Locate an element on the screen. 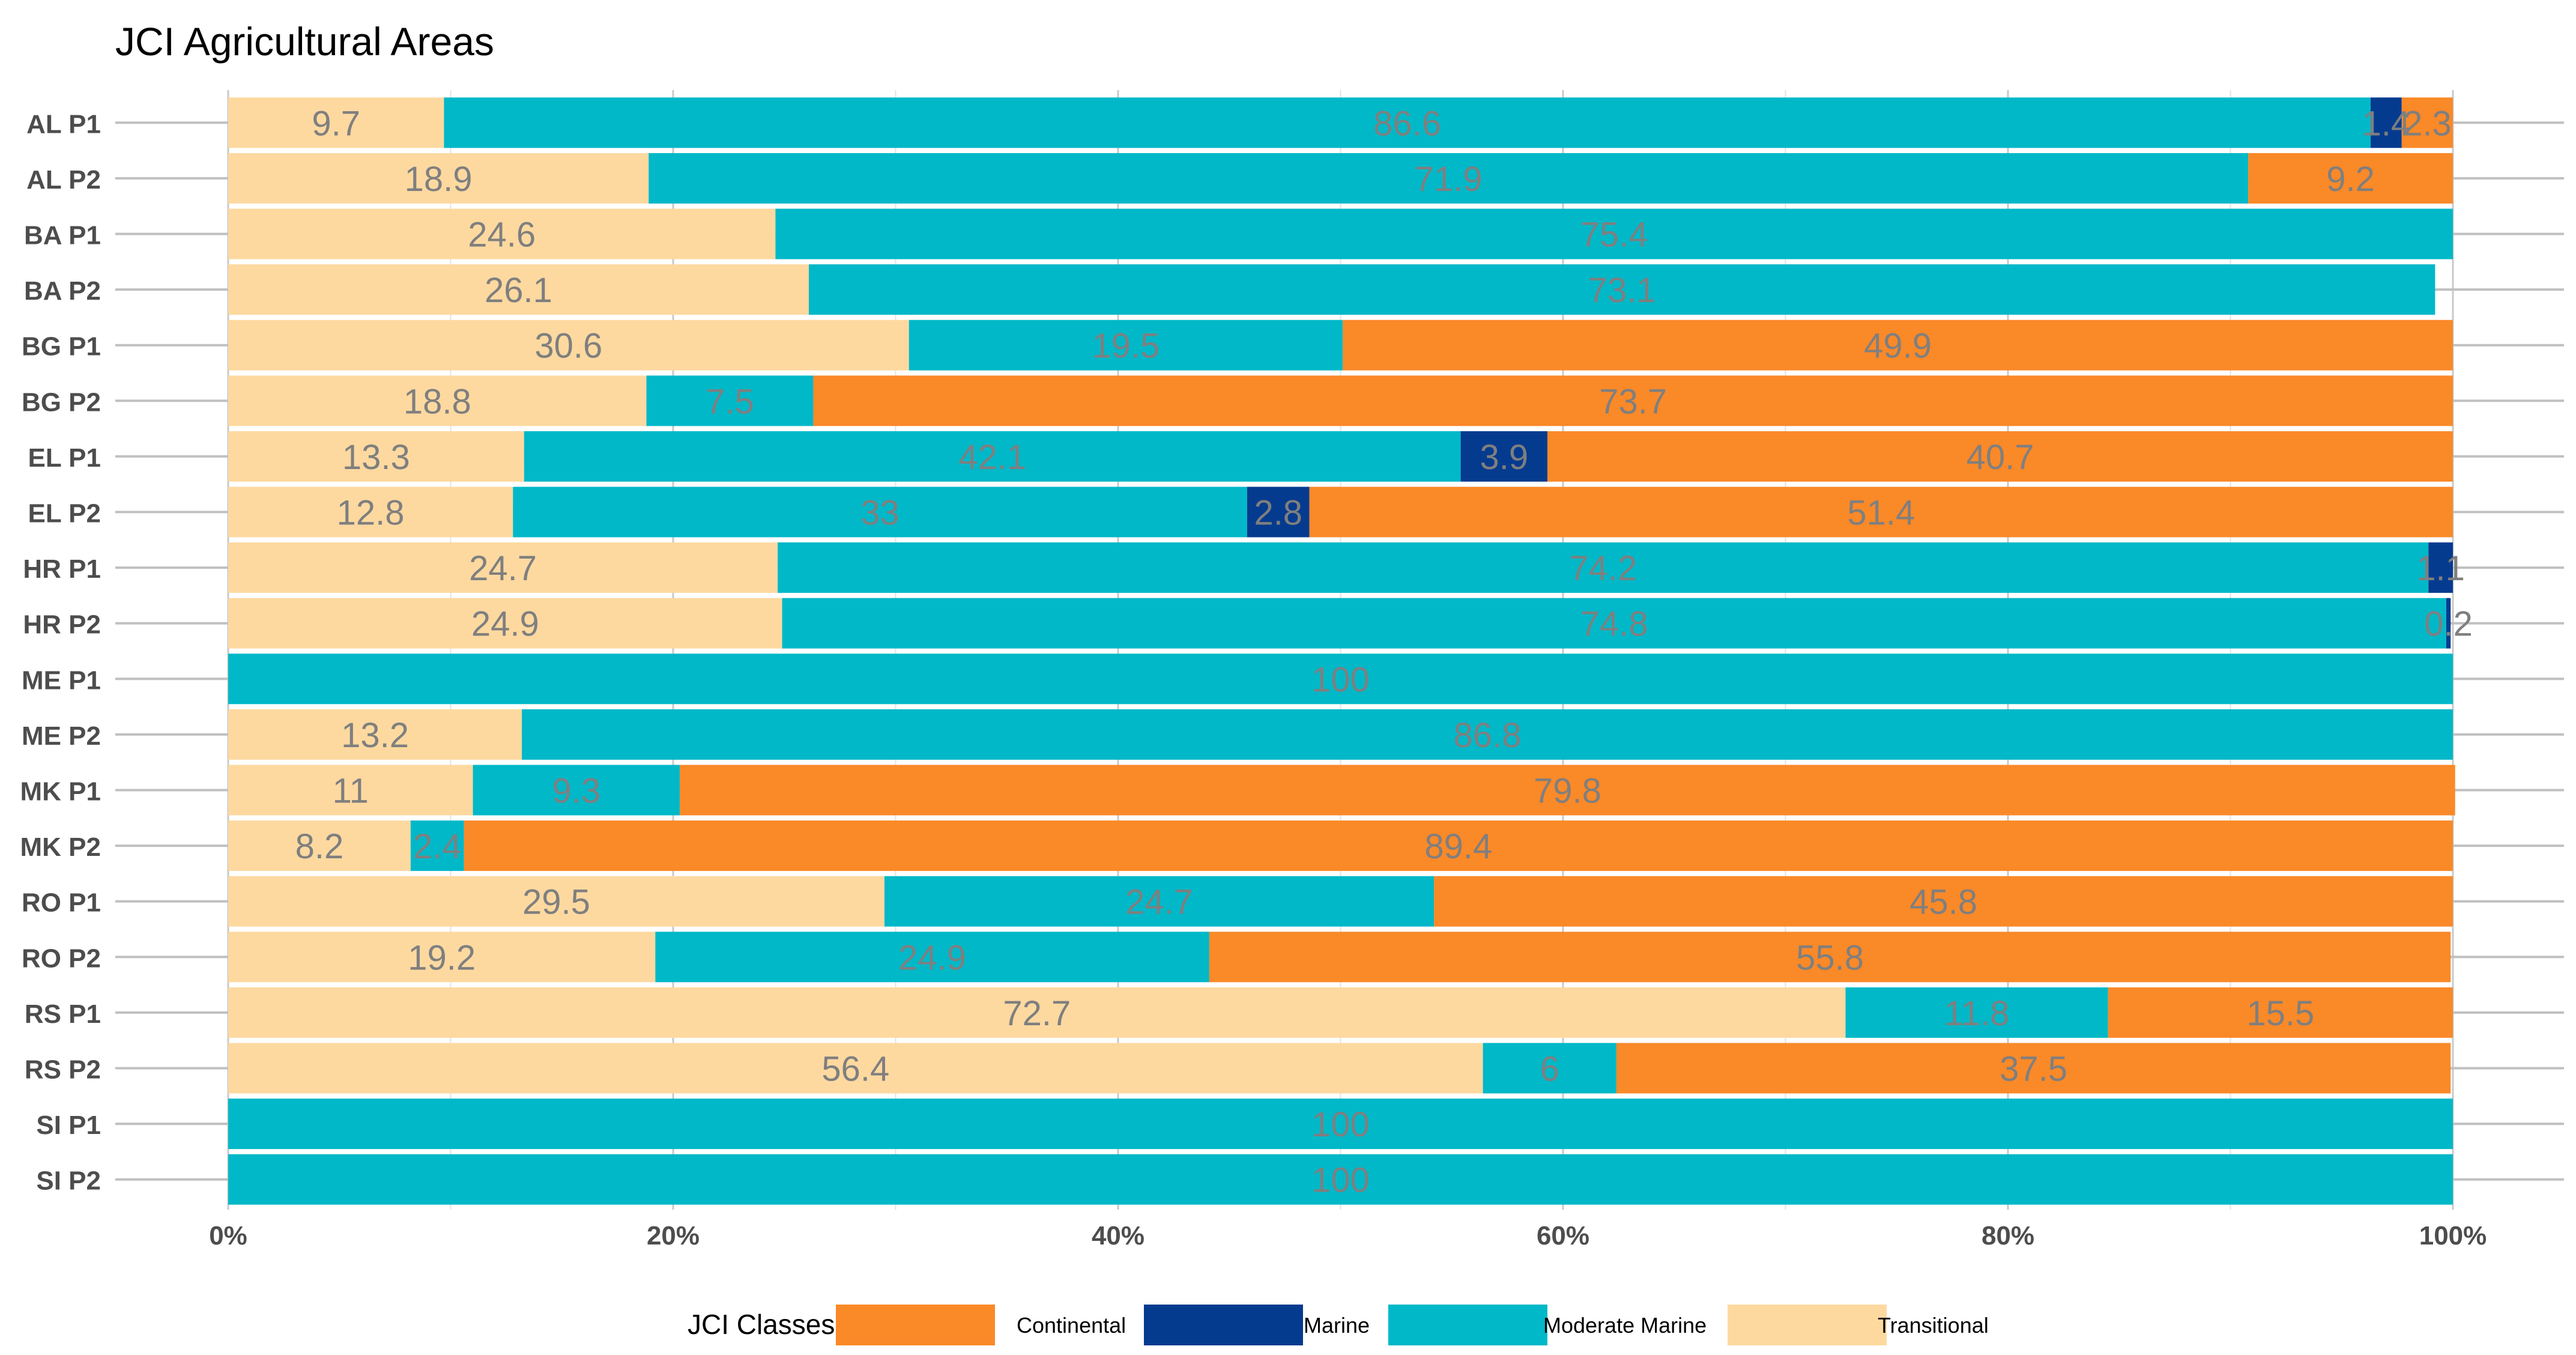  data-label-rs-p2-continental: 37.5 is located at coordinates (2033, 1069).